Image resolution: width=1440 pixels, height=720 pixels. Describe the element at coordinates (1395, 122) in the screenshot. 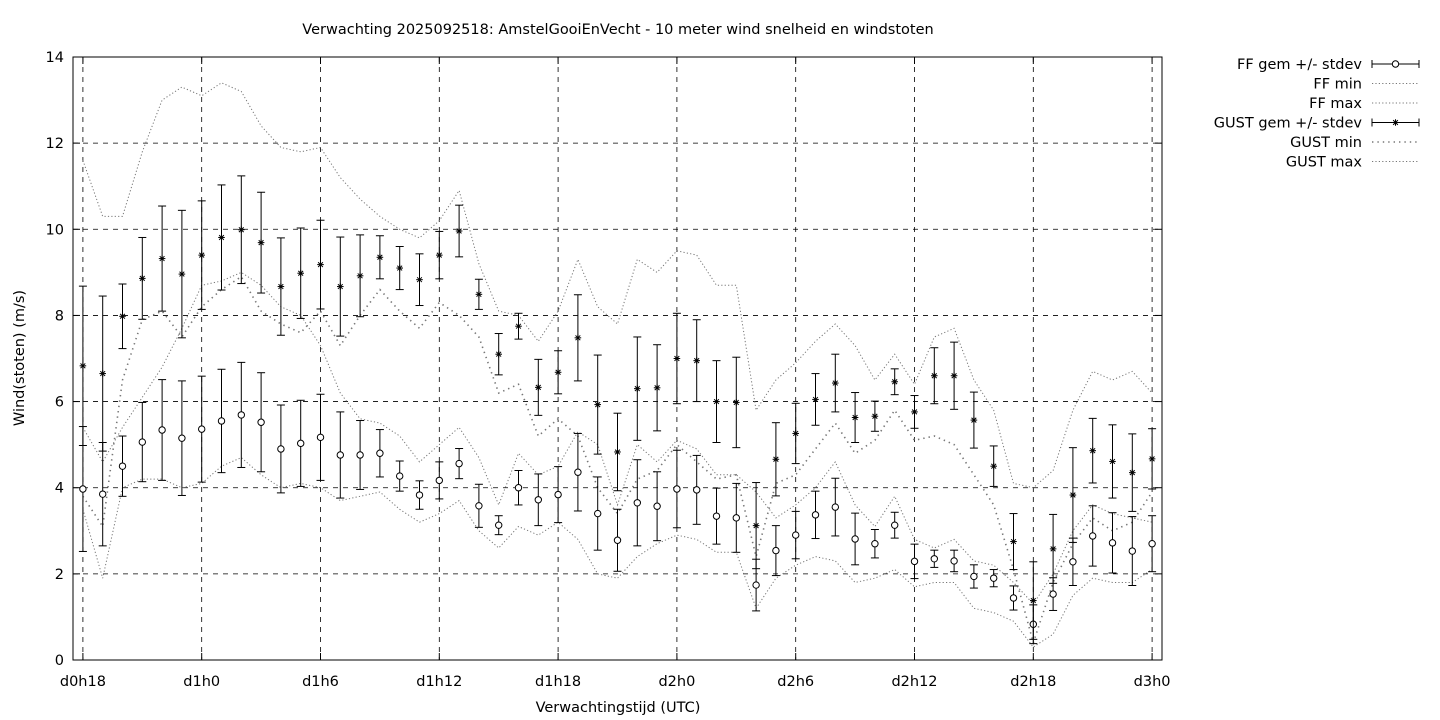

I see `legend-swatch` at that location.